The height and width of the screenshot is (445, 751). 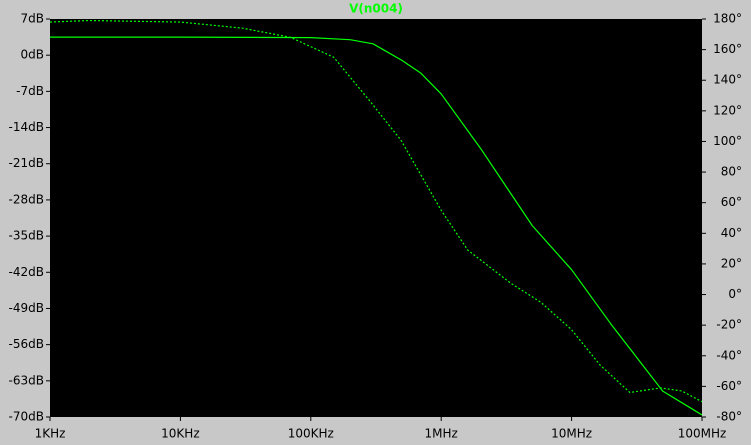 What do you see at coordinates (311, 434) in the screenshot?
I see `x-tick-label: 100KHz` at bounding box center [311, 434].